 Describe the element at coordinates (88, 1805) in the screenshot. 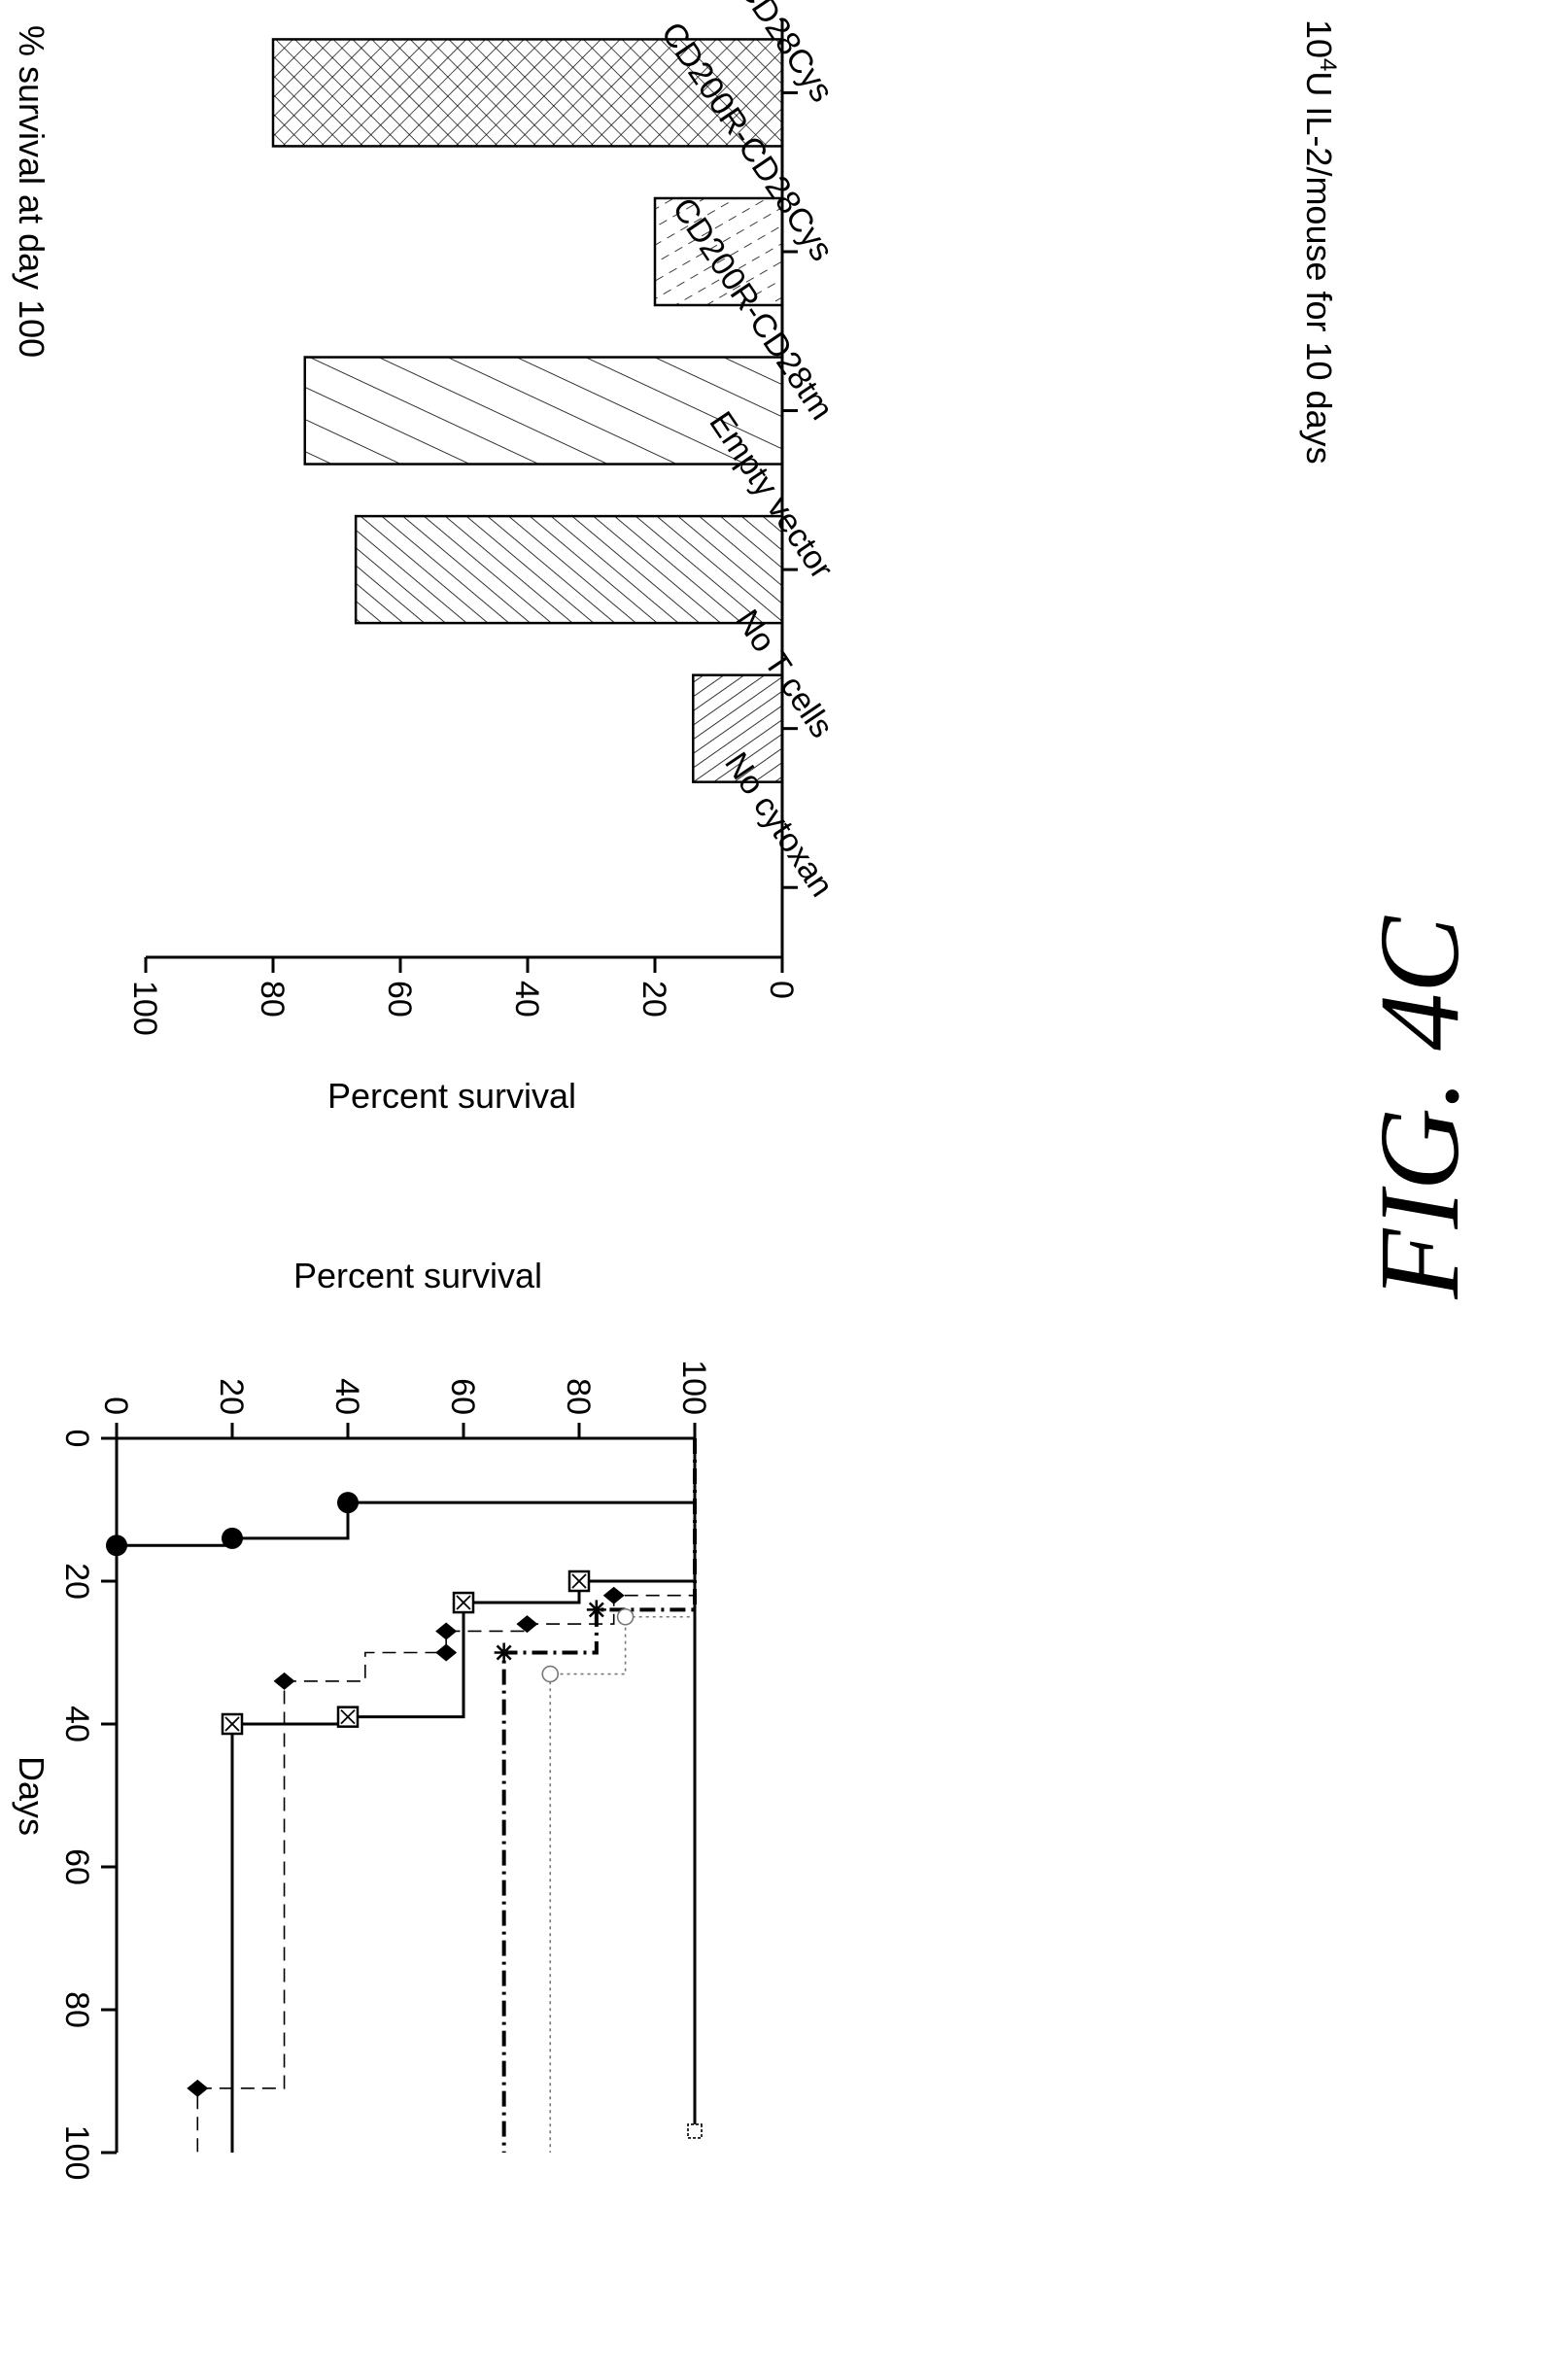

I see `x-axis: 0 20 40 60 80 100` at that location.